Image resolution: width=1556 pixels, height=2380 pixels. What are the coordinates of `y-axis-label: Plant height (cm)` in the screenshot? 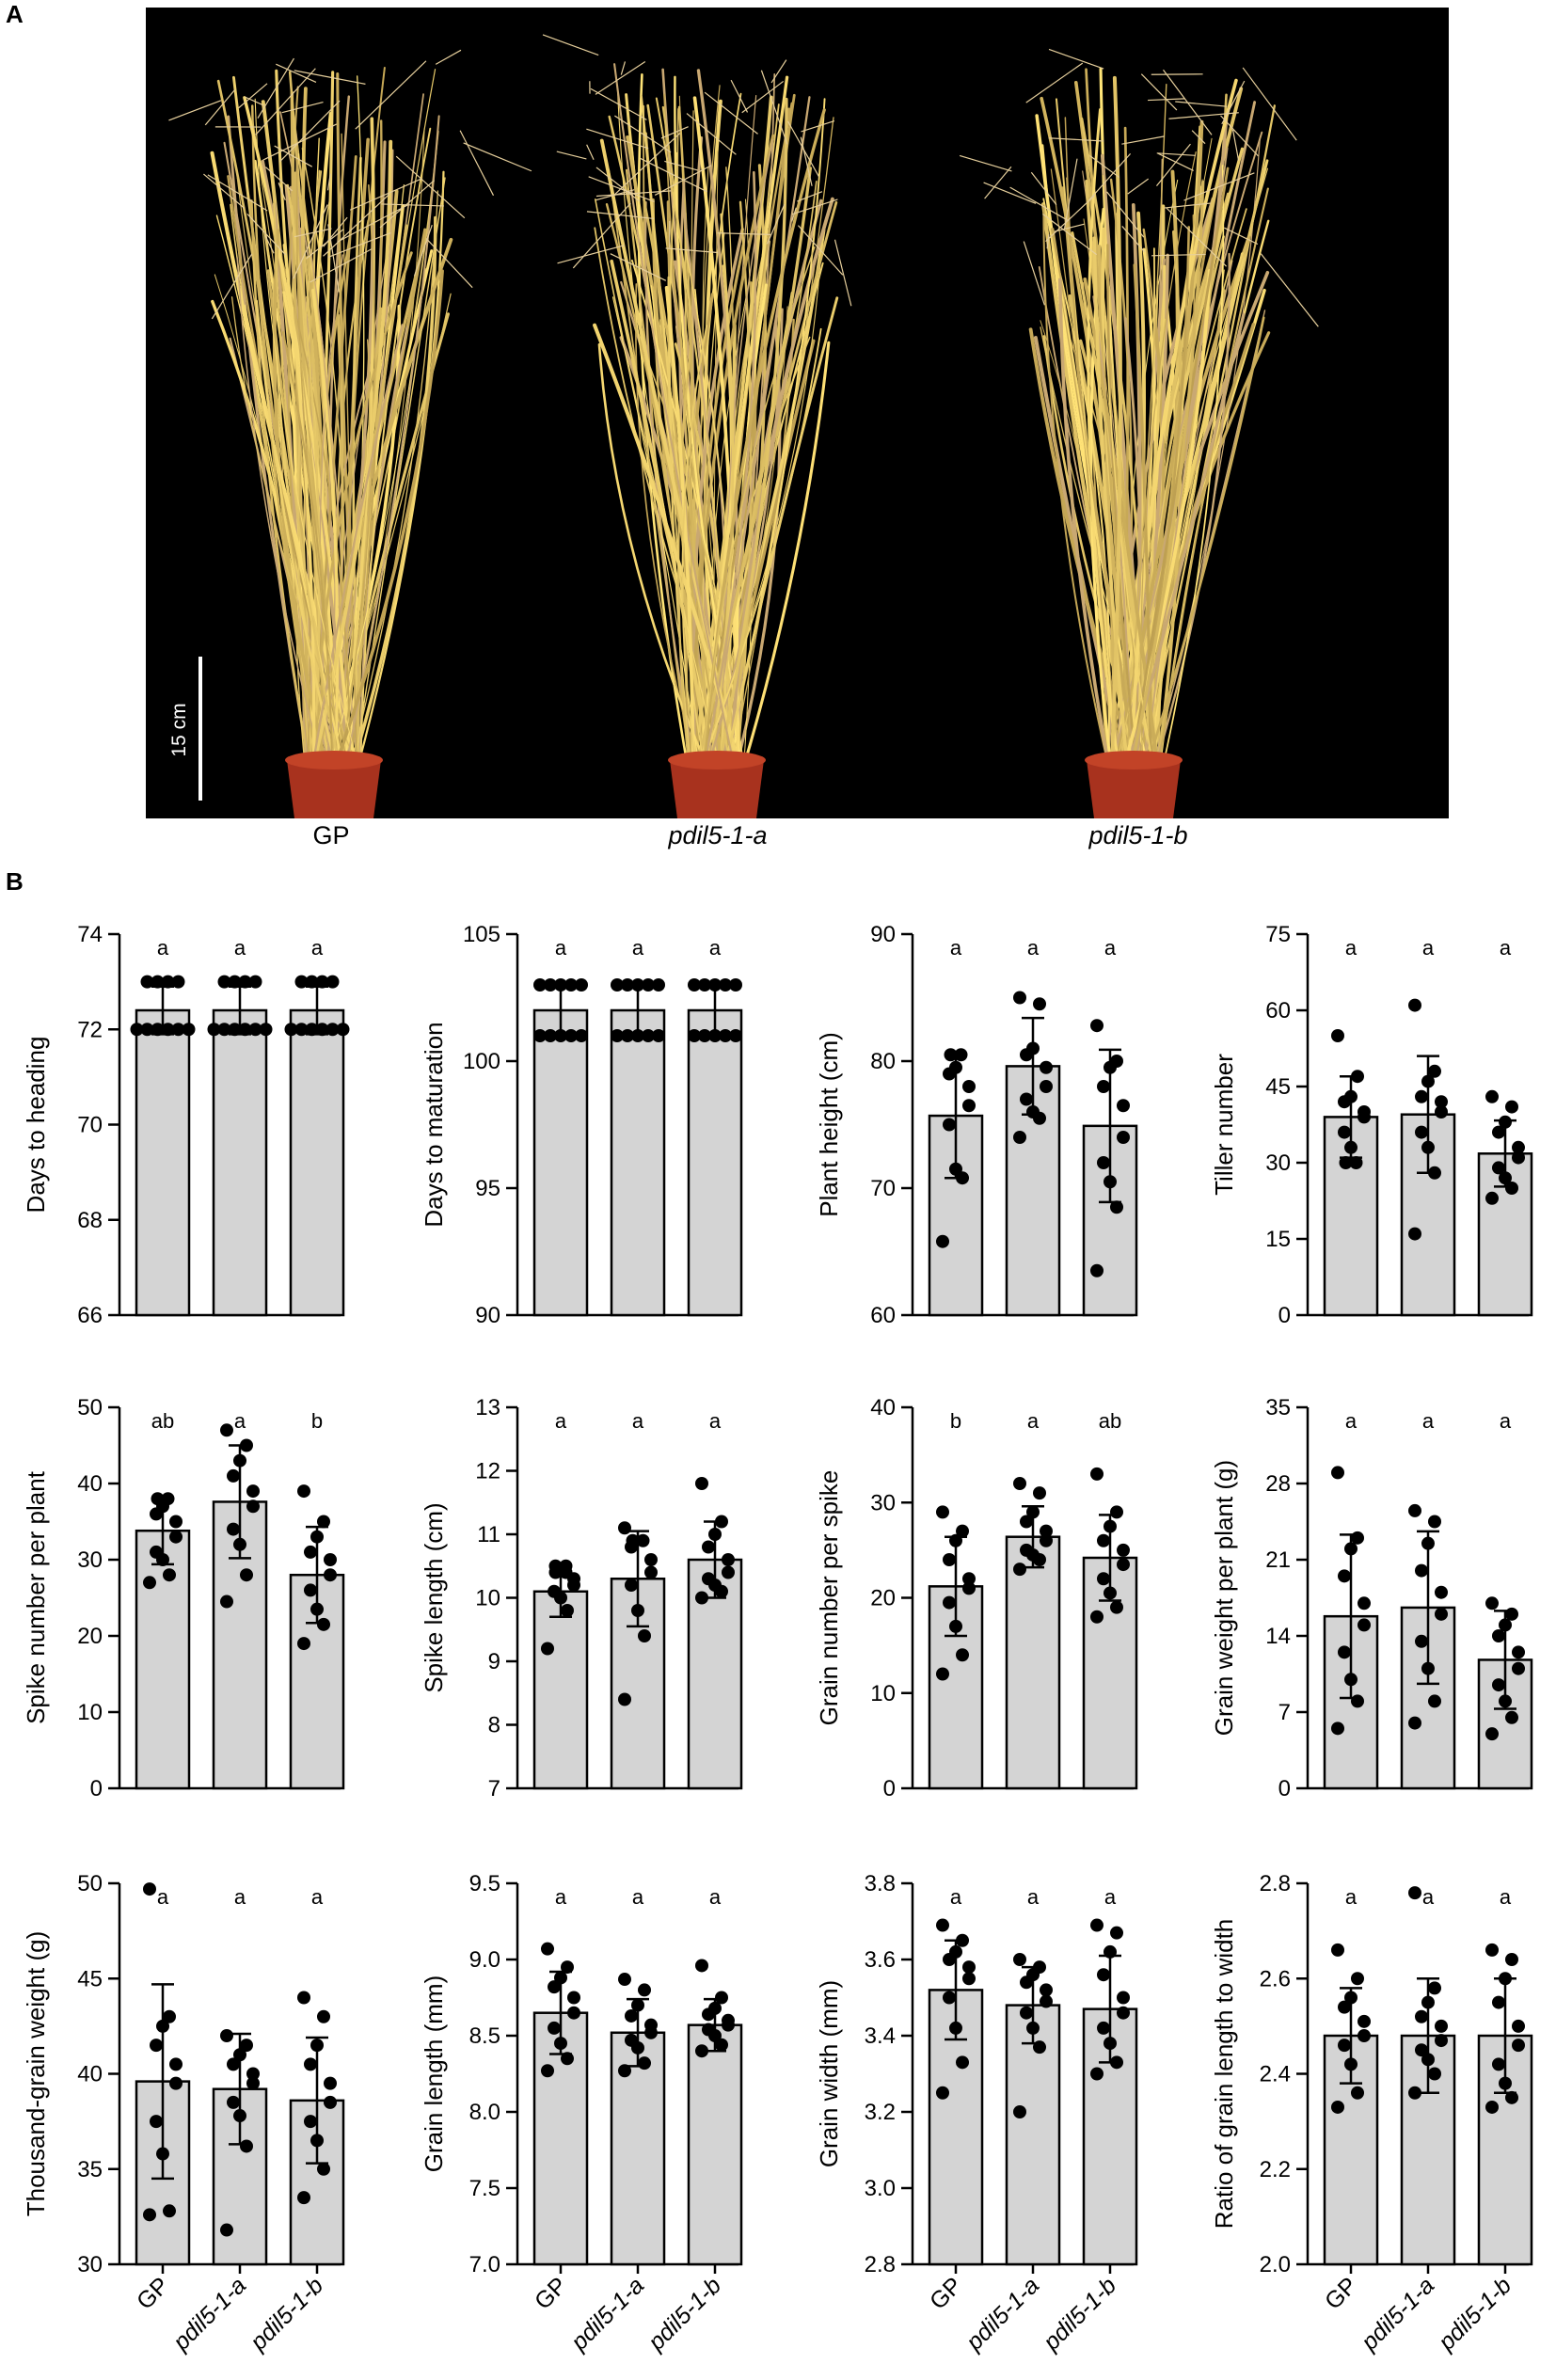 It's located at (829, 1124).